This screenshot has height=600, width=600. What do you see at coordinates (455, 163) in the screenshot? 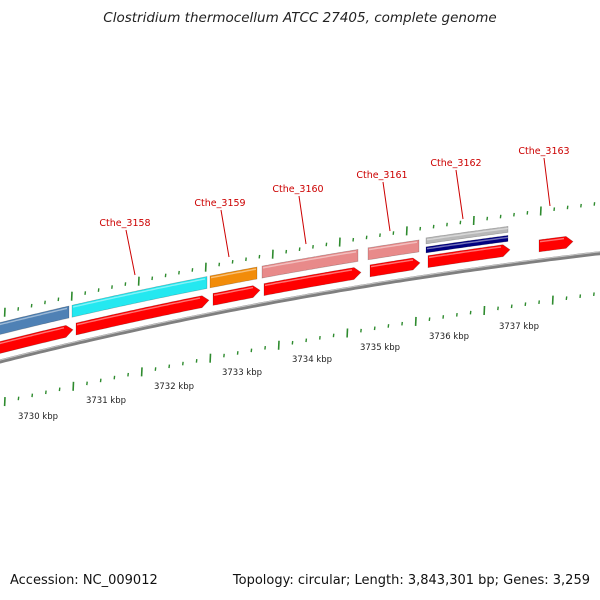
I see `gene-label: Cthe_3162` at bounding box center [455, 163].